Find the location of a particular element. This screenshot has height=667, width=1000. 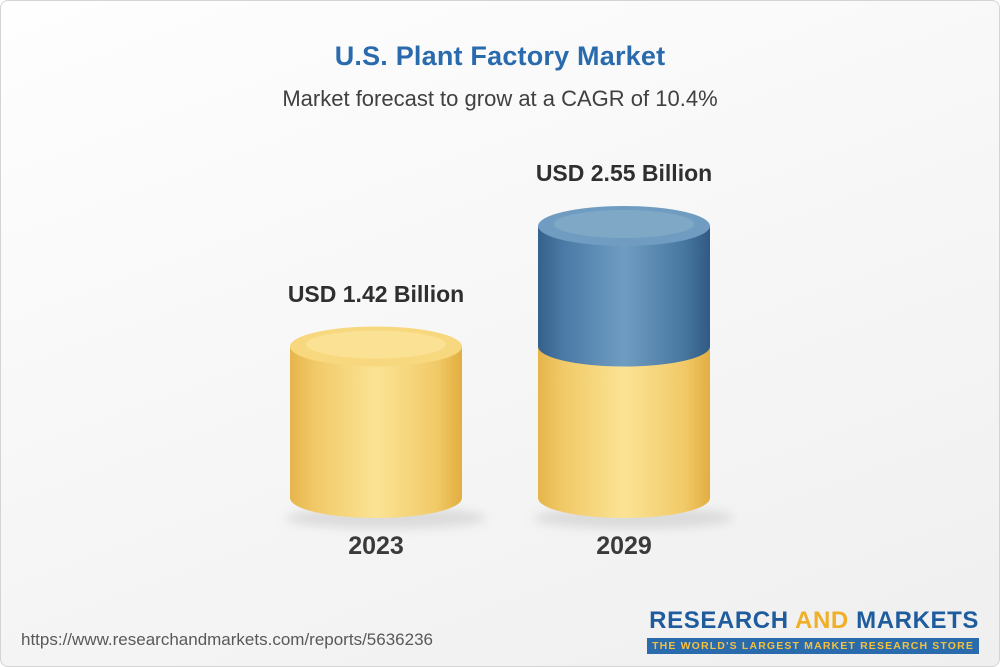

category-label-2023: 2023 is located at coordinates (376, 546).